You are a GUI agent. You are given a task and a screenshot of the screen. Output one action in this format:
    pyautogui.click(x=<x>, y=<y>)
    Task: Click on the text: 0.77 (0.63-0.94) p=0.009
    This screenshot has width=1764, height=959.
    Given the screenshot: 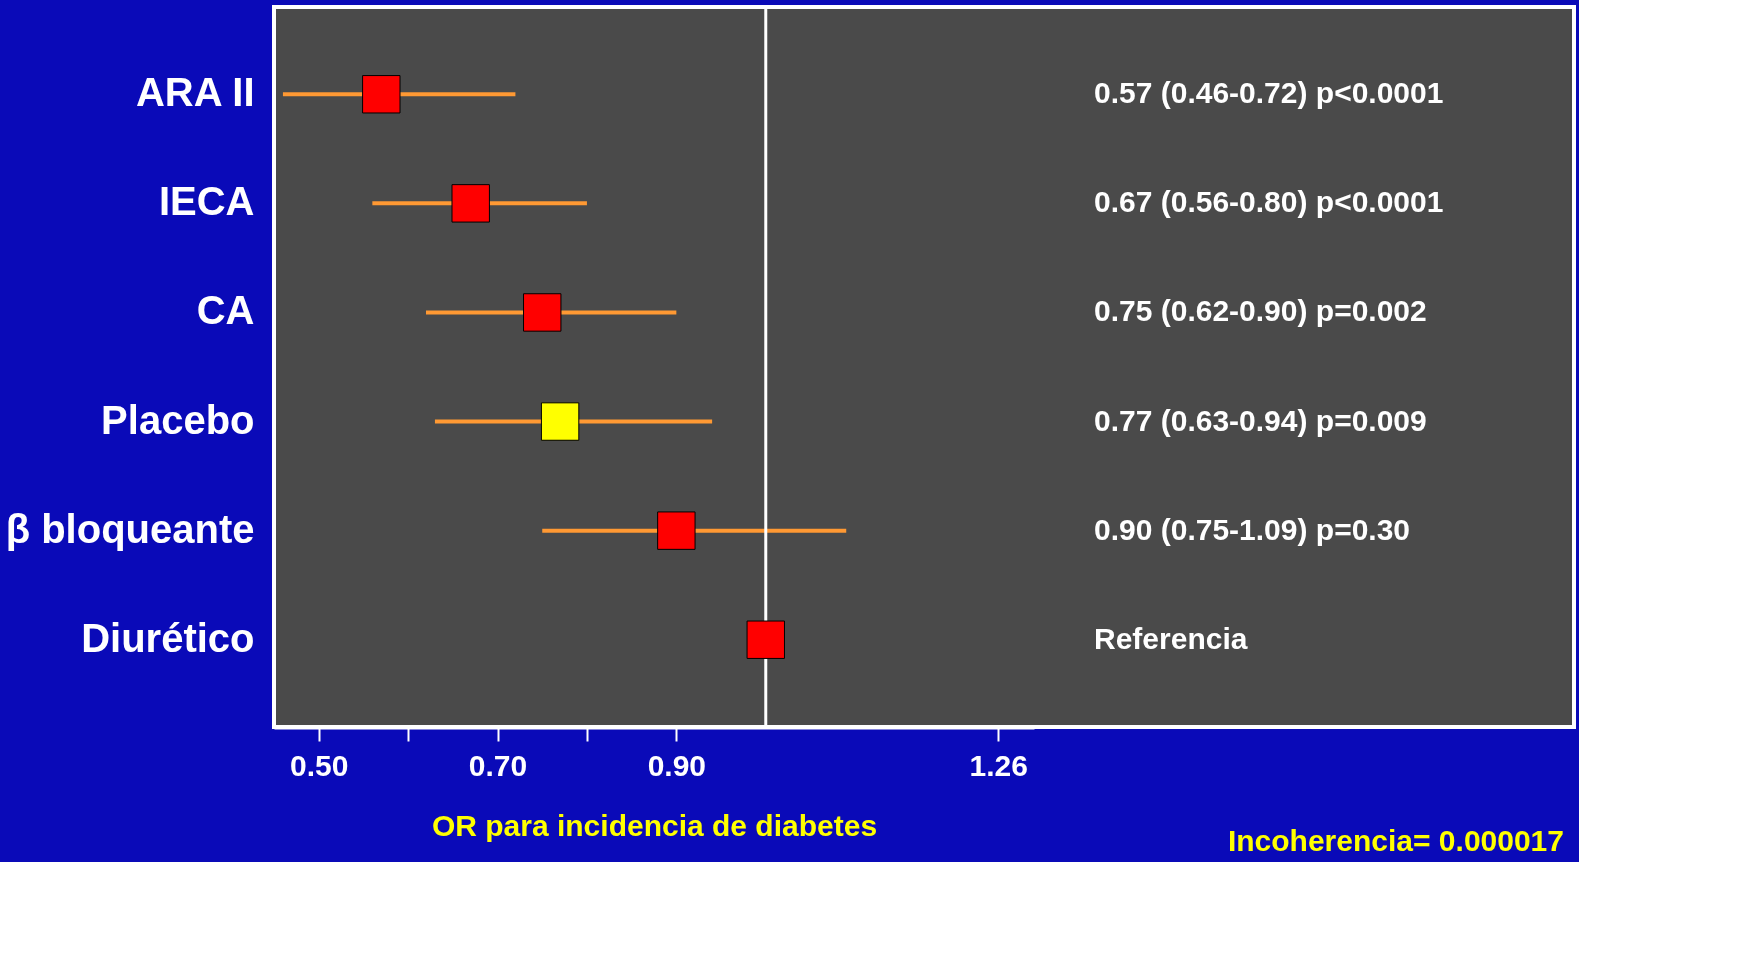 What is the action you would take?
    pyautogui.click(x=1260, y=420)
    